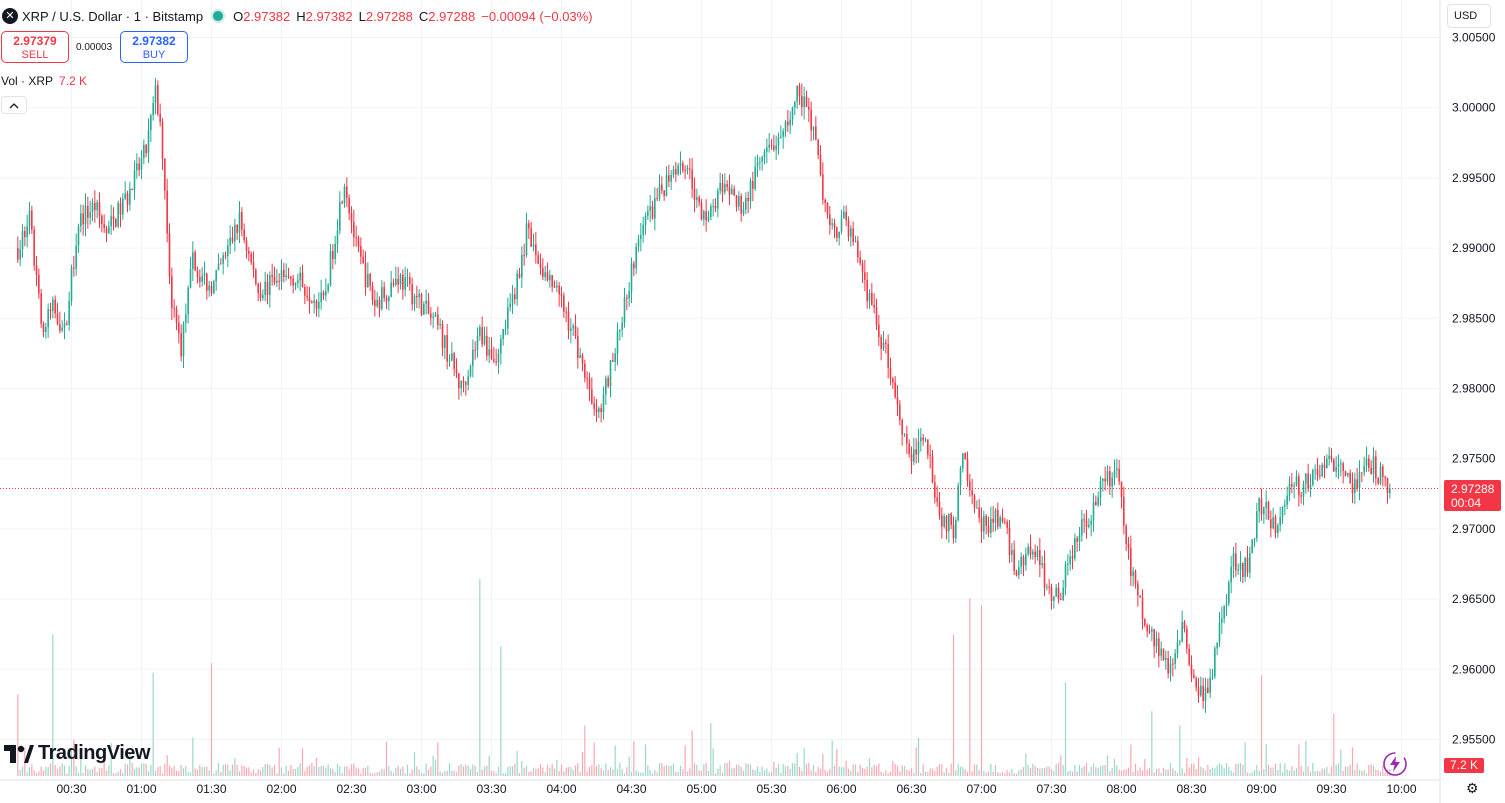 This screenshot has height=803, width=1505. Describe the element at coordinates (238, 16) in the screenshot. I see `ohlc-open-label: O` at that location.